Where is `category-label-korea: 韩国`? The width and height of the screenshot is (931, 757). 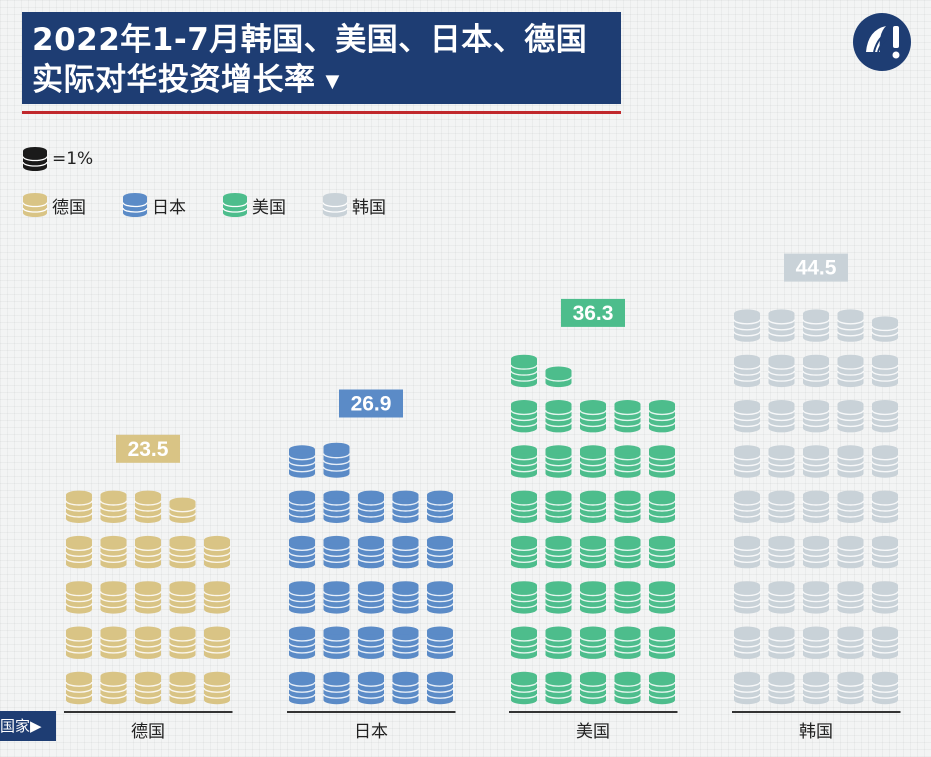
category-label-korea: 韩国 is located at coordinates (816, 732).